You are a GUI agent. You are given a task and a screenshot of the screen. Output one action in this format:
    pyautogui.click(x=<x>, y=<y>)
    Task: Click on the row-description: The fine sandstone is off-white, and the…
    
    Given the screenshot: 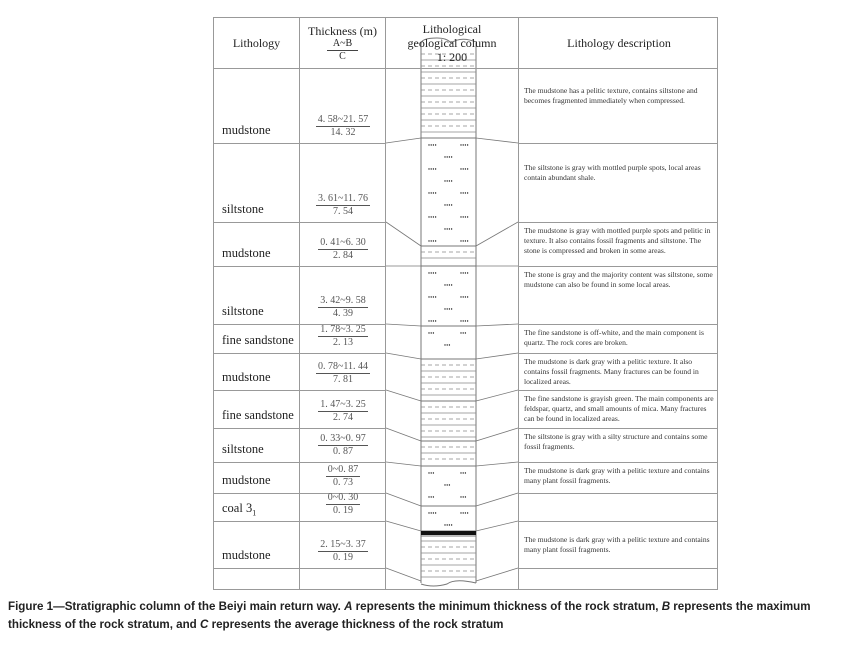 What is the action you would take?
    pyautogui.click(x=614, y=337)
    